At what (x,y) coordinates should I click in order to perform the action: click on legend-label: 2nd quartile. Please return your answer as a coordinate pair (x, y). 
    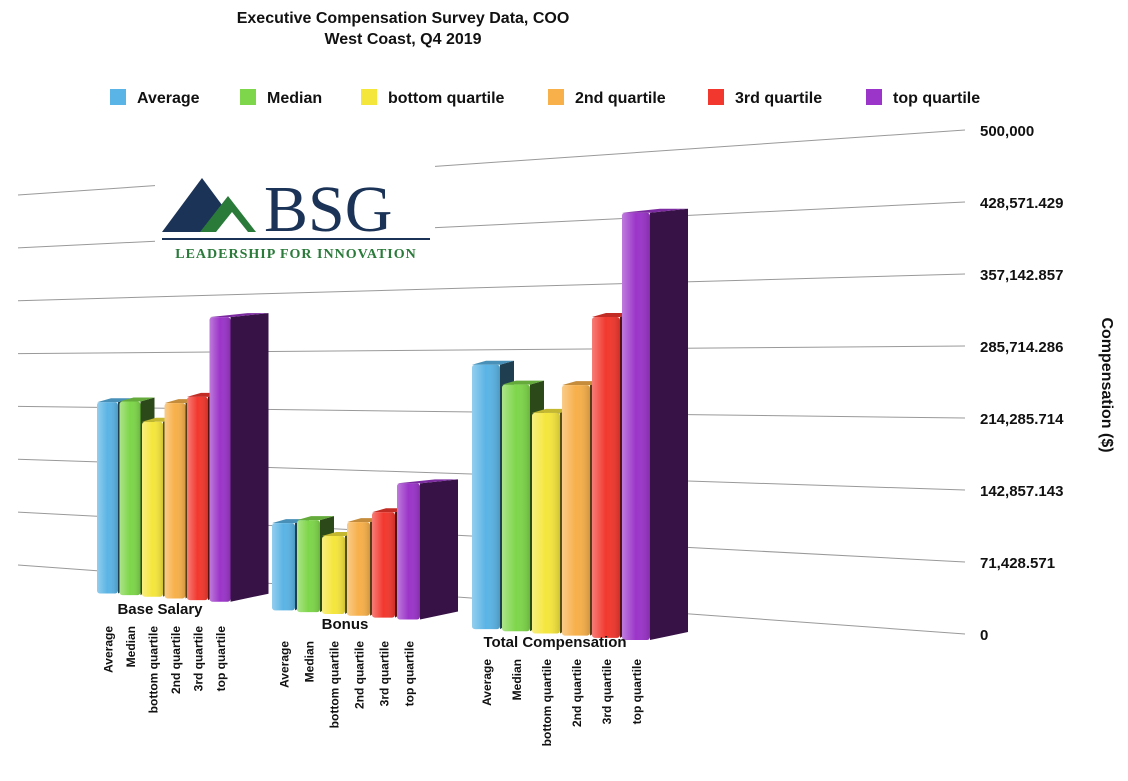
    Looking at the image, I should click on (620, 98).